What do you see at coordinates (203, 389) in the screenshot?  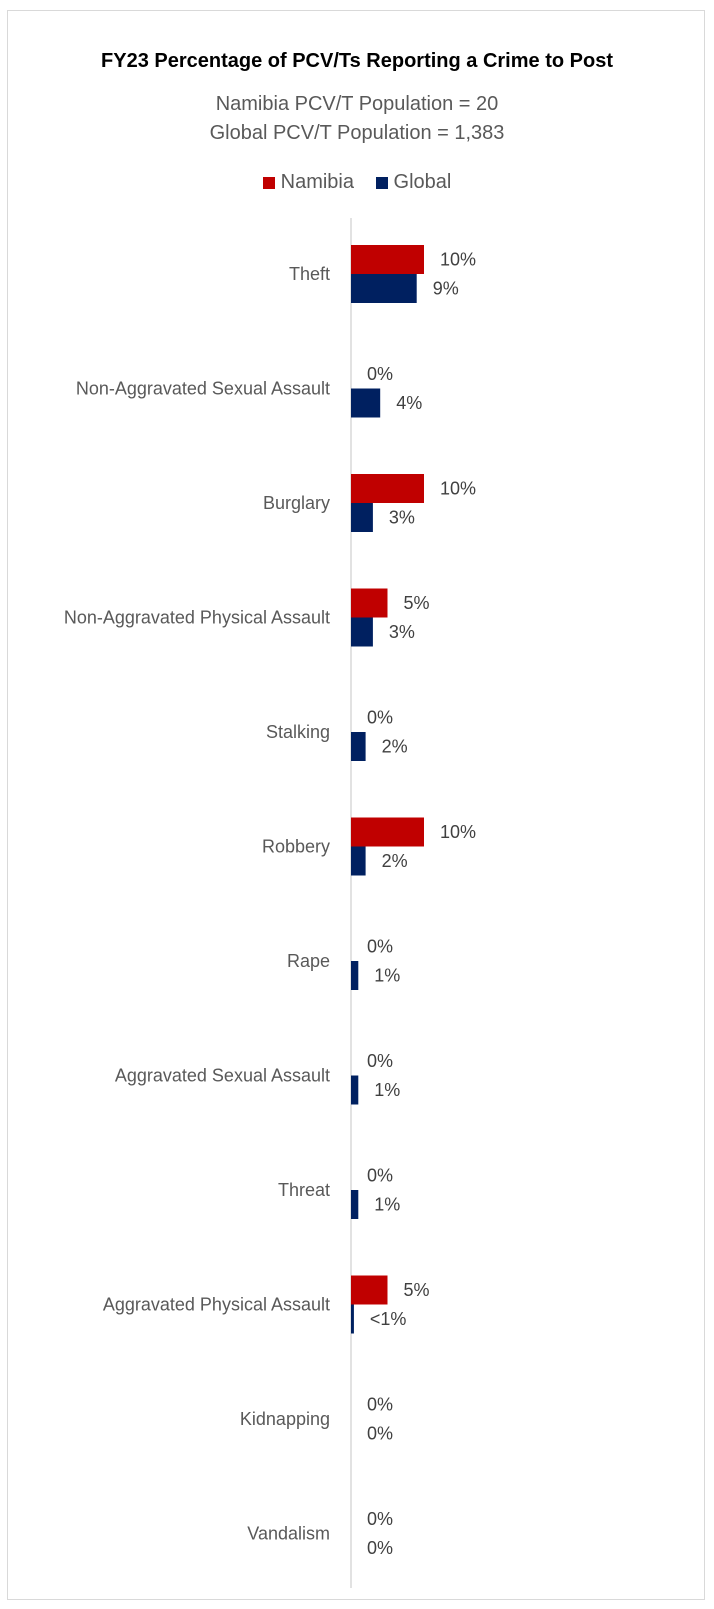 I see `category-label-non-aggravated-sexual-assault: Non-Aggravated Sexual Assault` at bounding box center [203, 389].